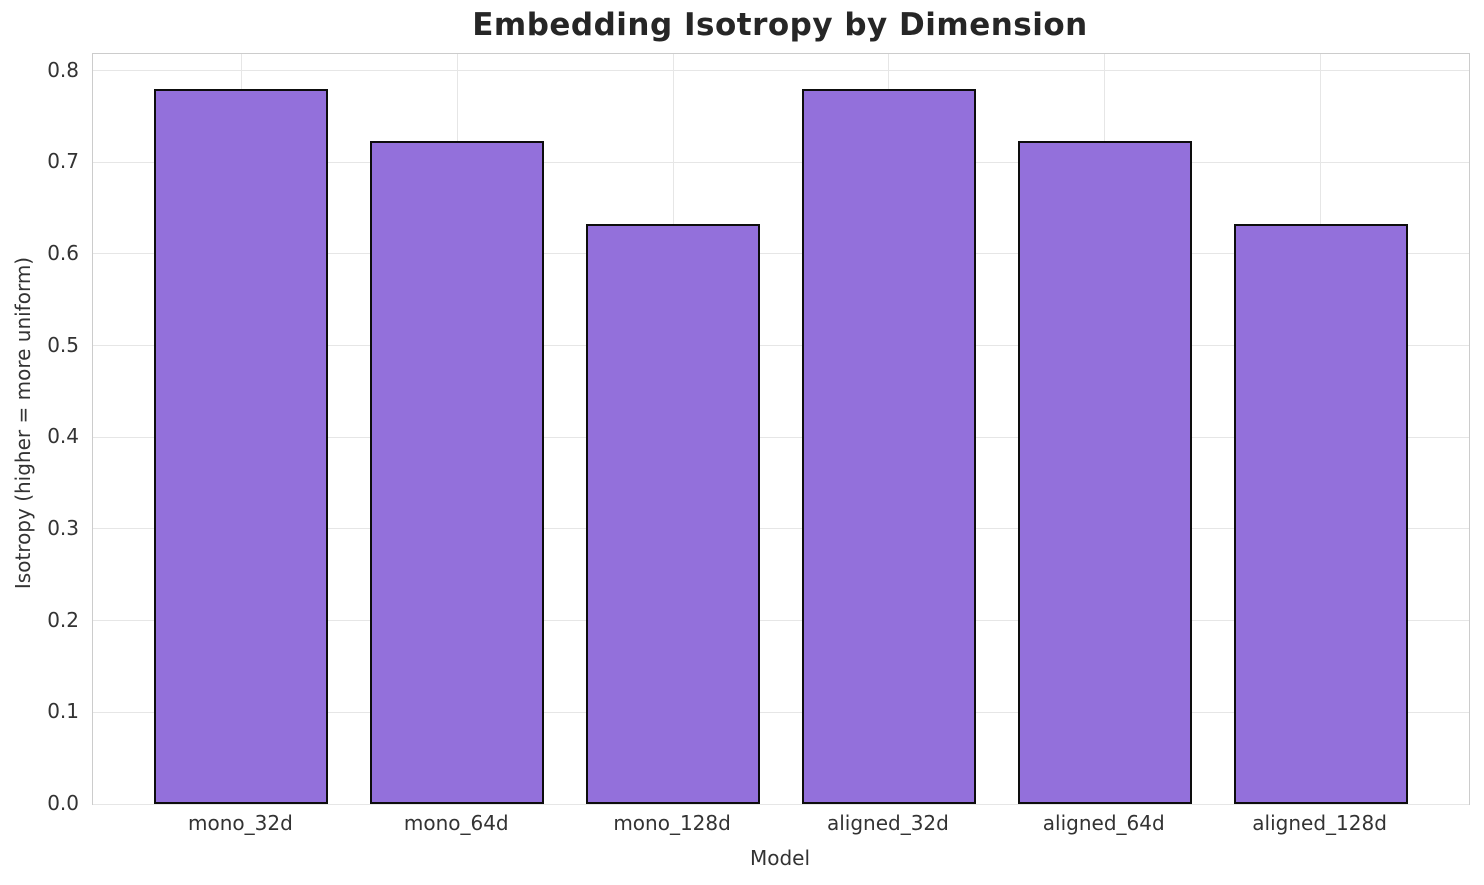  I want to click on x-axis-tick-label: mono_64d, so click(456, 823).